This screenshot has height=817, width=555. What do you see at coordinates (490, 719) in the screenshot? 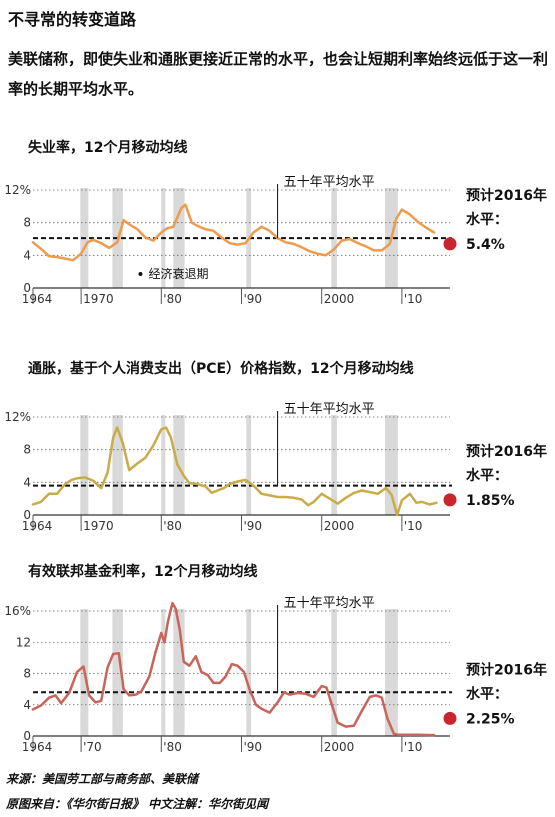
I see `forecast-value-label: 2.25%` at bounding box center [490, 719].